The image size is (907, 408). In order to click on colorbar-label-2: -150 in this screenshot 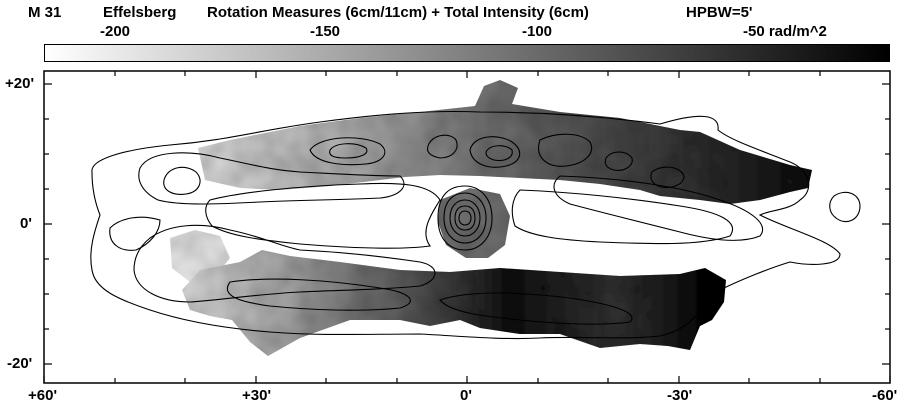, I will do `click(325, 31)`.